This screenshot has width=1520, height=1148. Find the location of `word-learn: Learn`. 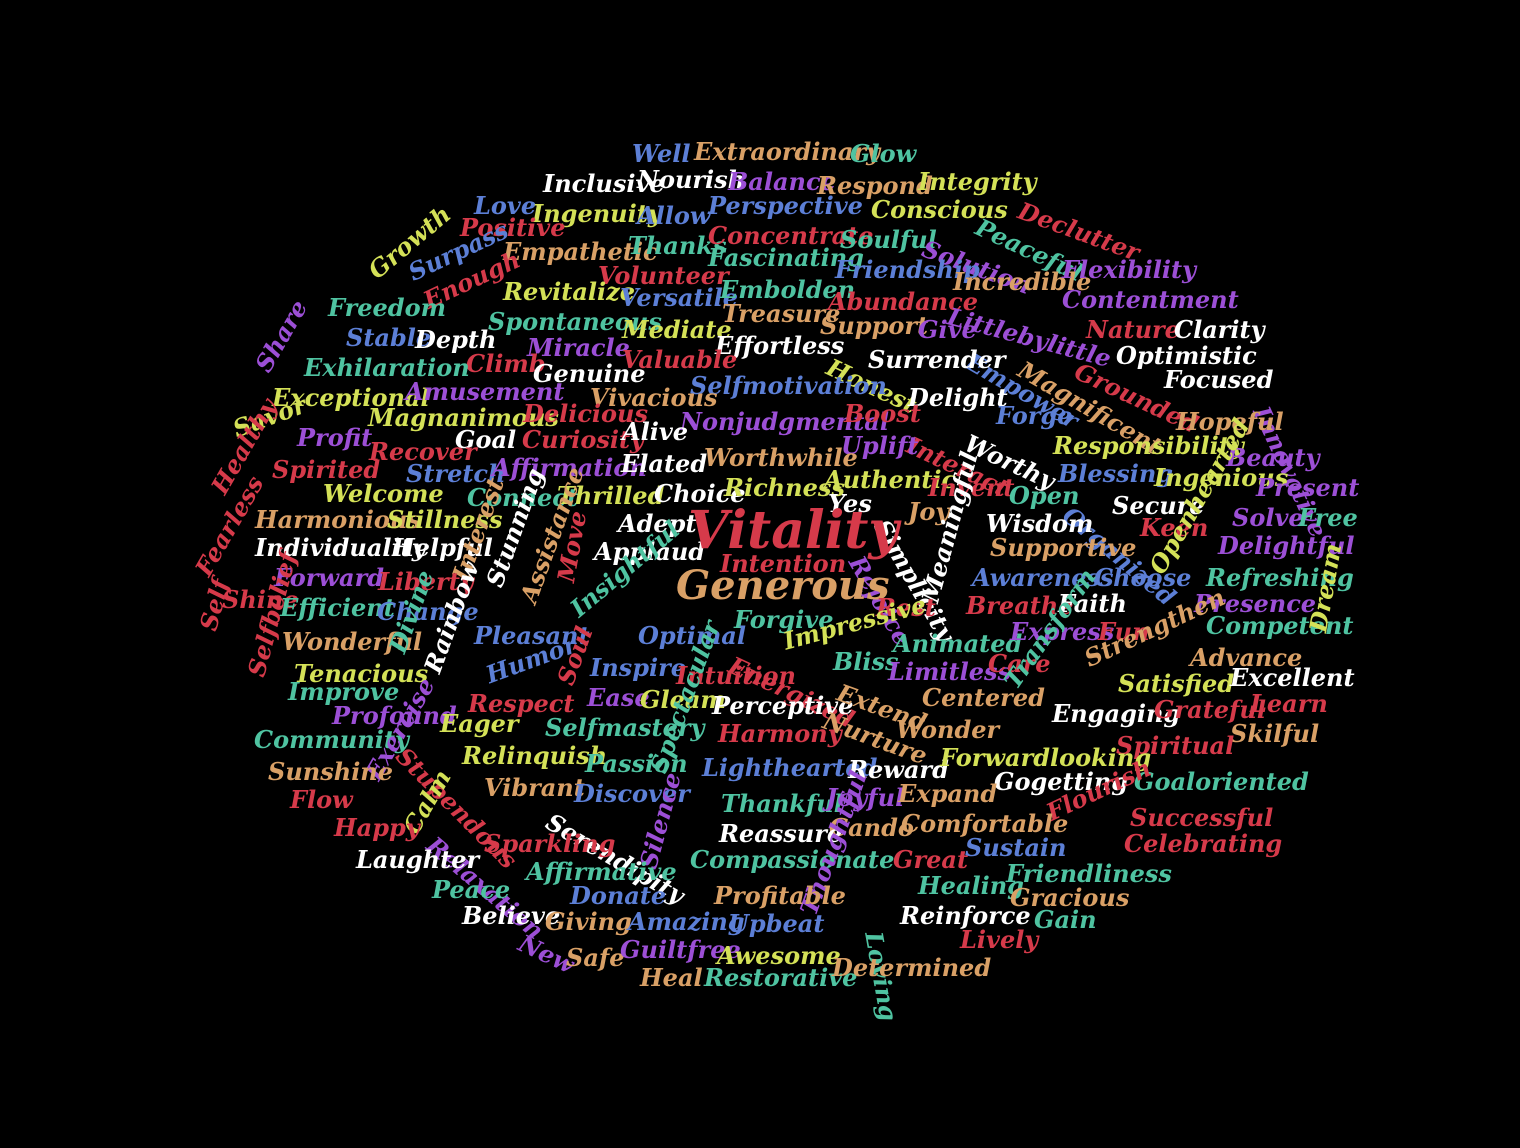

word-learn: Learn is located at coordinates (1289, 703).